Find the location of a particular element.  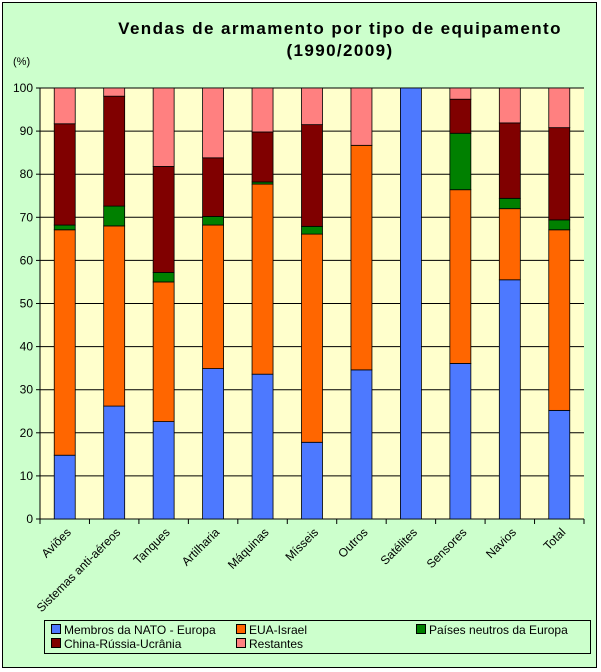

legend-item-restantes: Restantes is located at coordinates (269, 644).